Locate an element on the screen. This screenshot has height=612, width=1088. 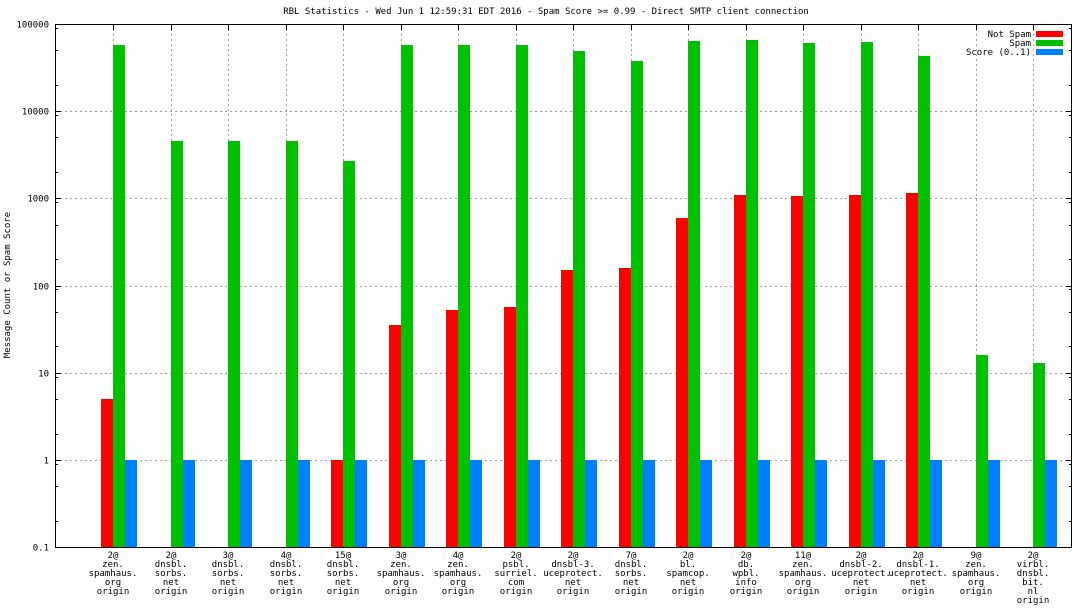
legend-swatch is located at coordinates (1049, 52).